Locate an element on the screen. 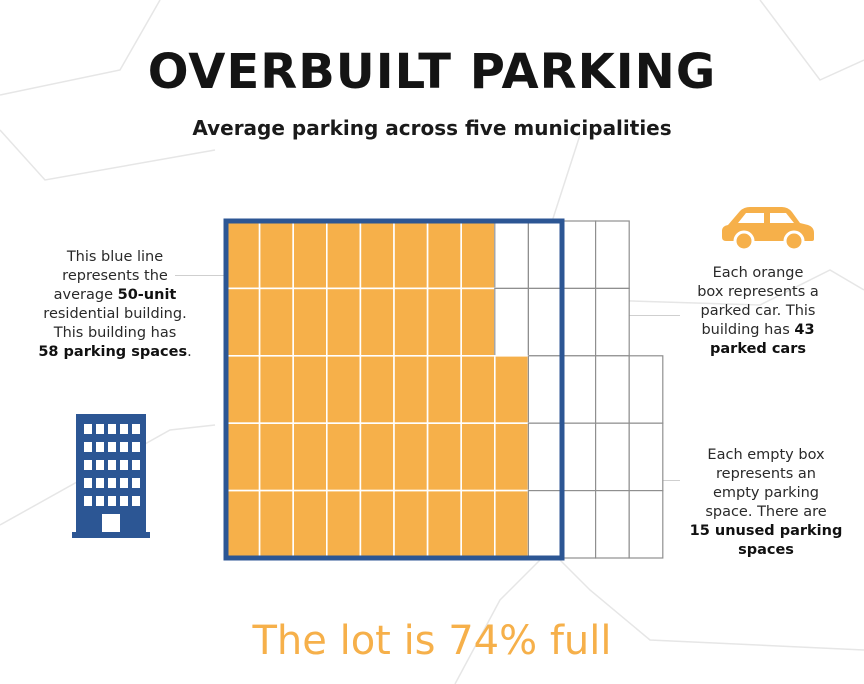 This screenshot has height=684, width=864. note-text: building has is located at coordinates (748, 330).